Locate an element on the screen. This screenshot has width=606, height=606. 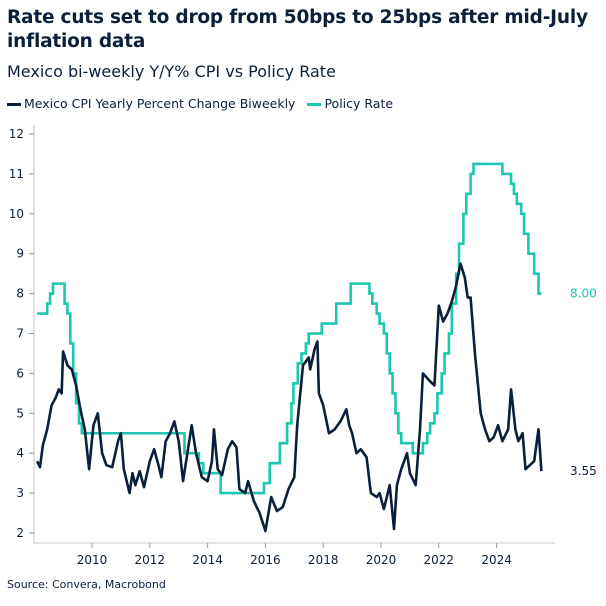
x-tick-label: 2024 is located at coordinates (496, 560).